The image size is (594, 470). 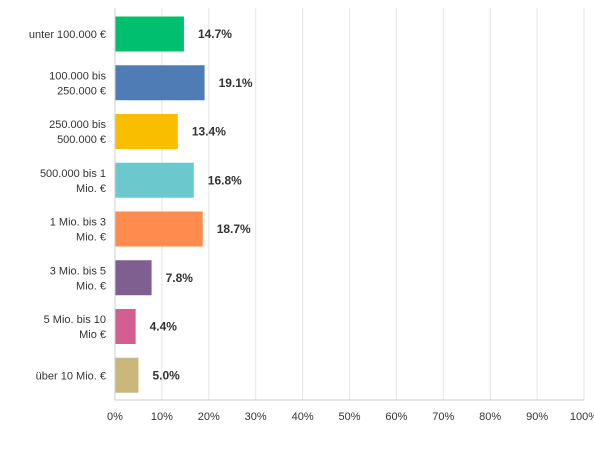 What do you see at coordinates (166, 375) in the screenshot?
I see `data-label: 5.0%` at bounding box center [166, 375].